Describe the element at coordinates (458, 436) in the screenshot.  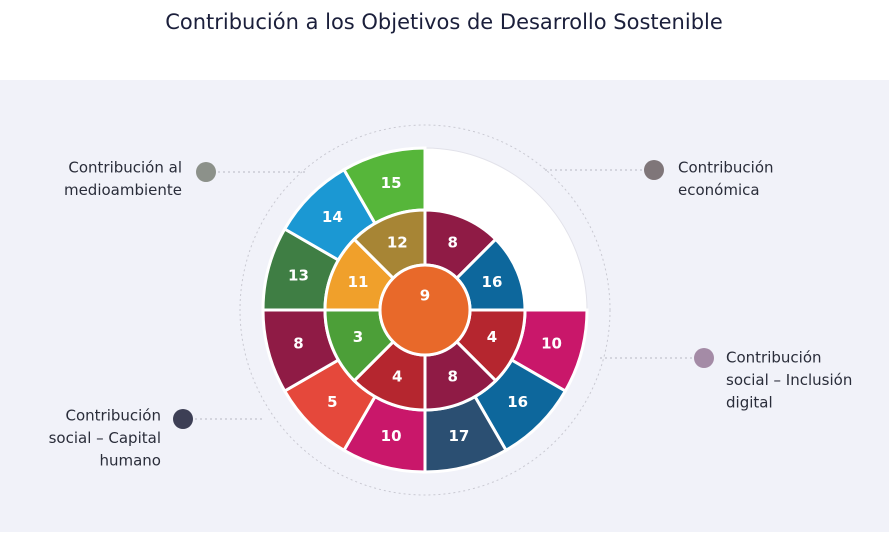
I see `segment-number: 17` at that location.